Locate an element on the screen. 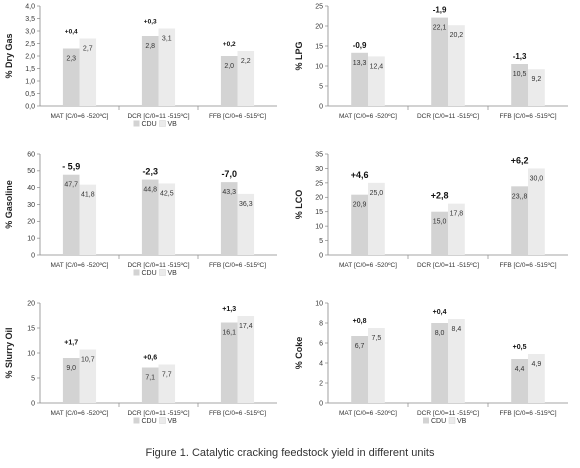  value-label-cdu: 8,0 is located at coordinates (440, 333).